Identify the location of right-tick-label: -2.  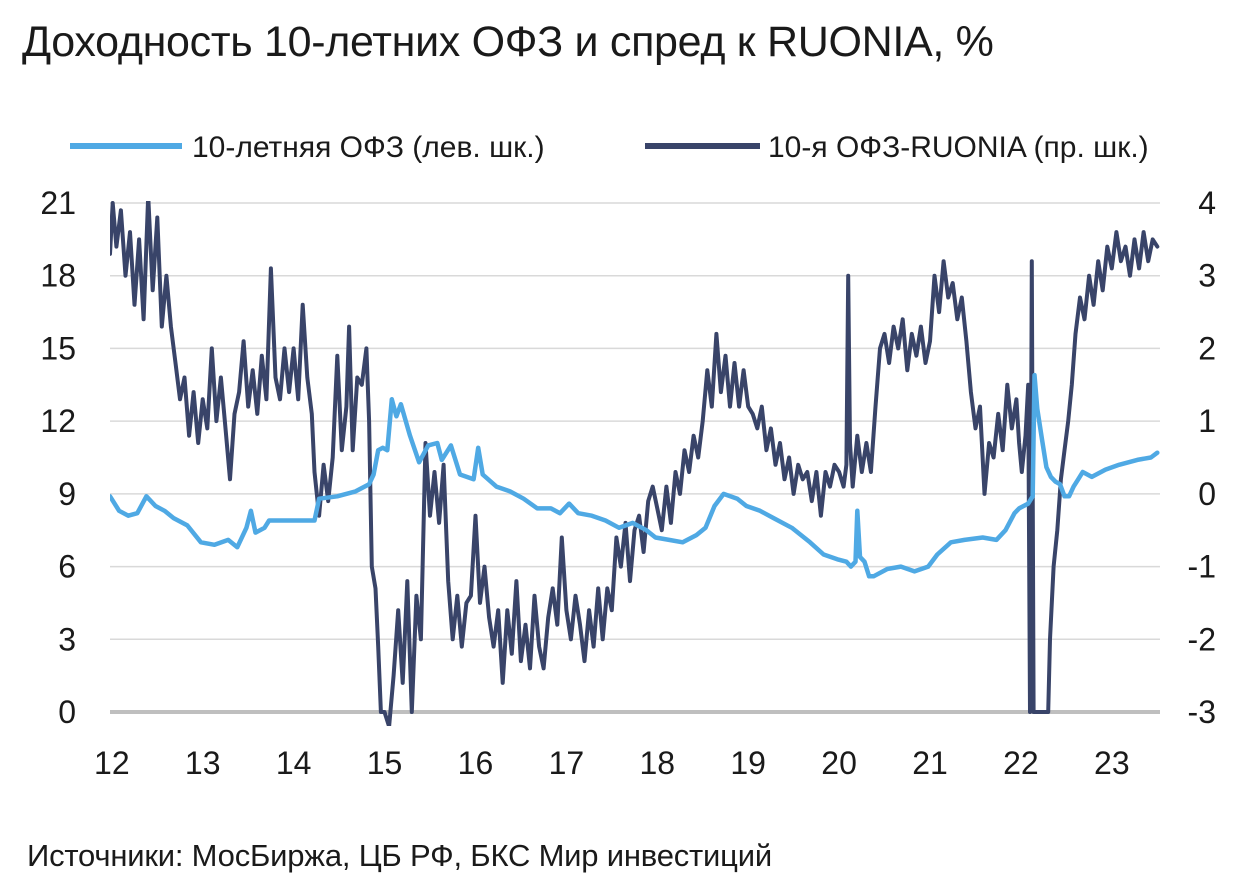
(1202, 639).